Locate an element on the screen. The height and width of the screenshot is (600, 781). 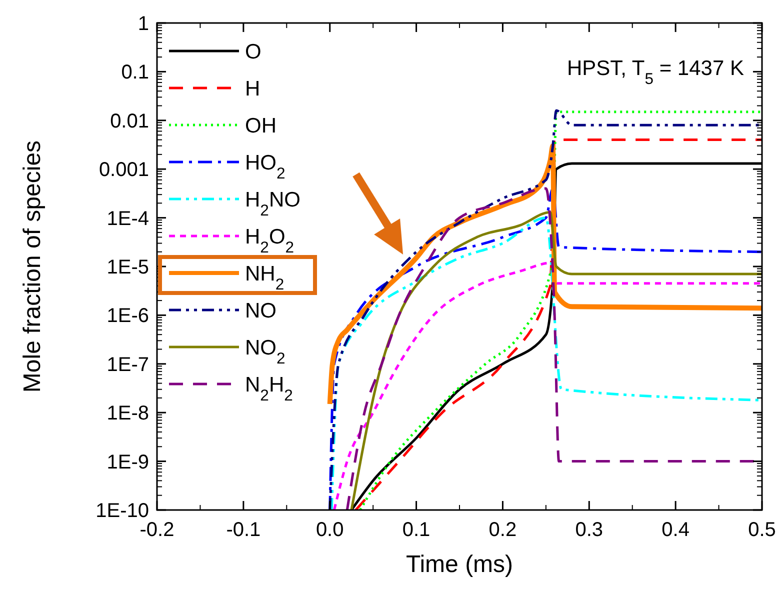
x-tick-label: 0.2 is located at coordinates (502, 530).